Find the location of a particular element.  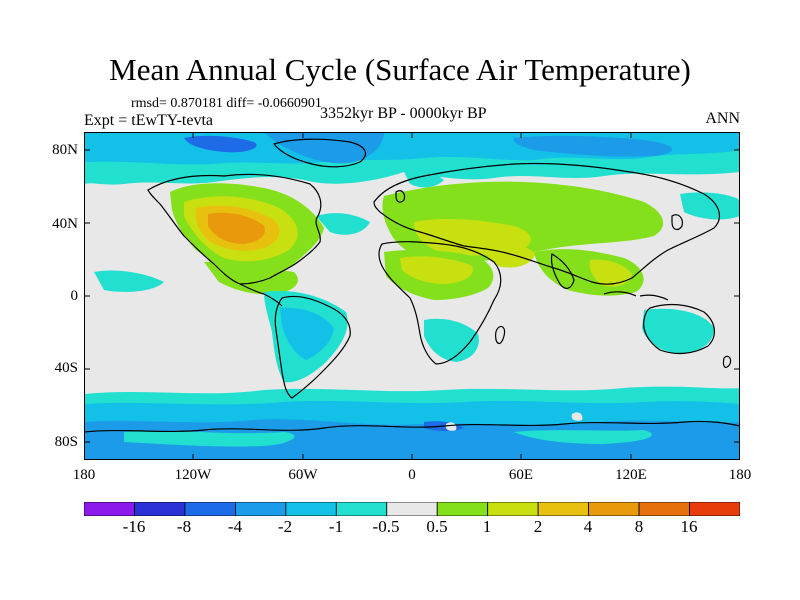

coast-greenland is located at coordinates (319, 153).